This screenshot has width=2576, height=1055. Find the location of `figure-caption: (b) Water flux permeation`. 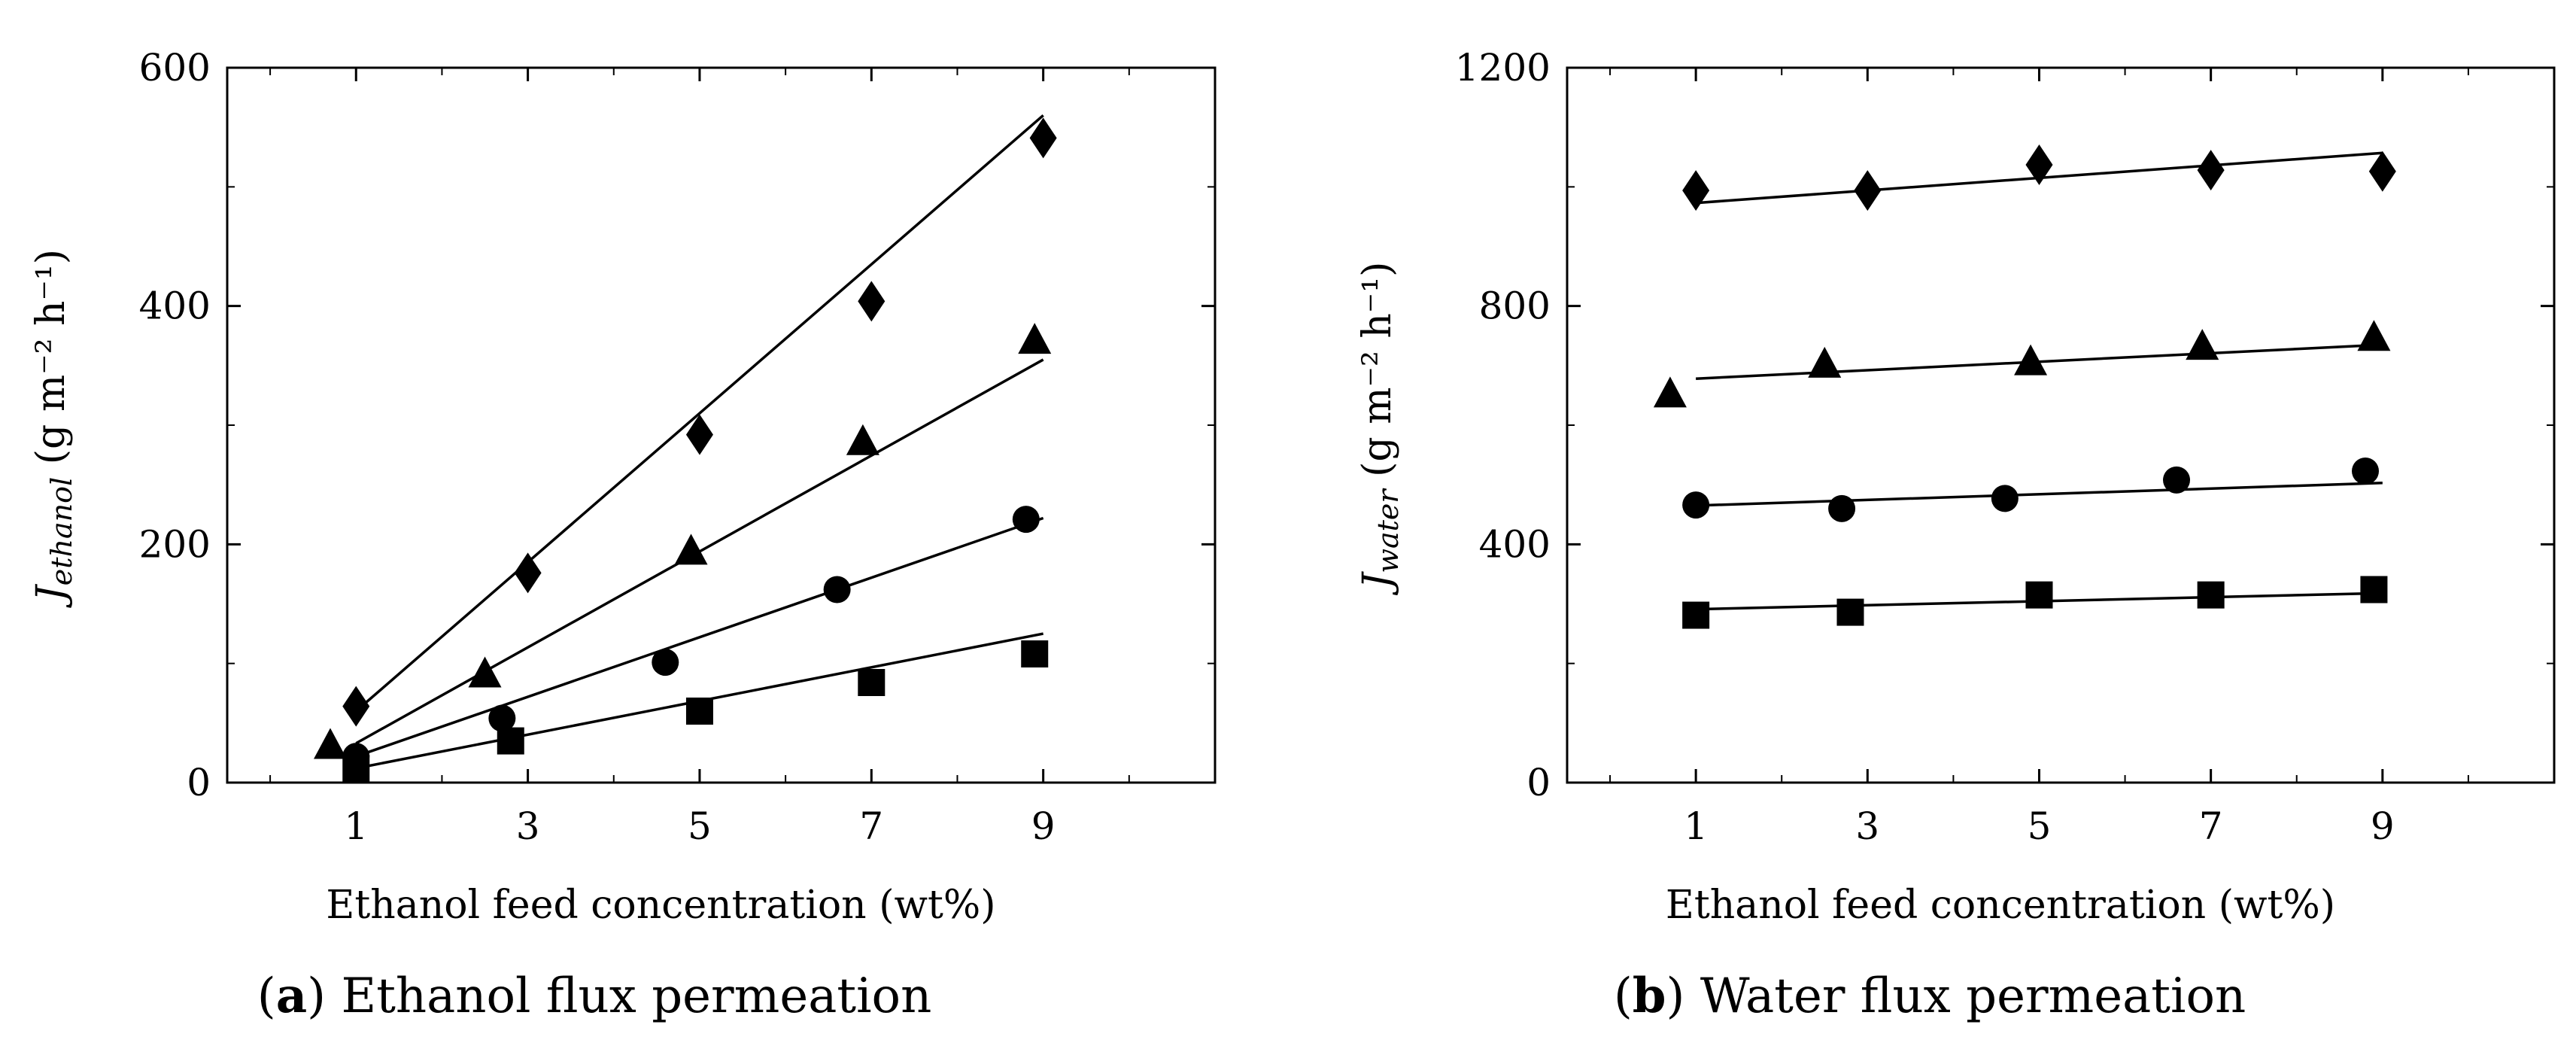

figure-caption: (b) Water flux permeation is located at coordinates (1930, 996).